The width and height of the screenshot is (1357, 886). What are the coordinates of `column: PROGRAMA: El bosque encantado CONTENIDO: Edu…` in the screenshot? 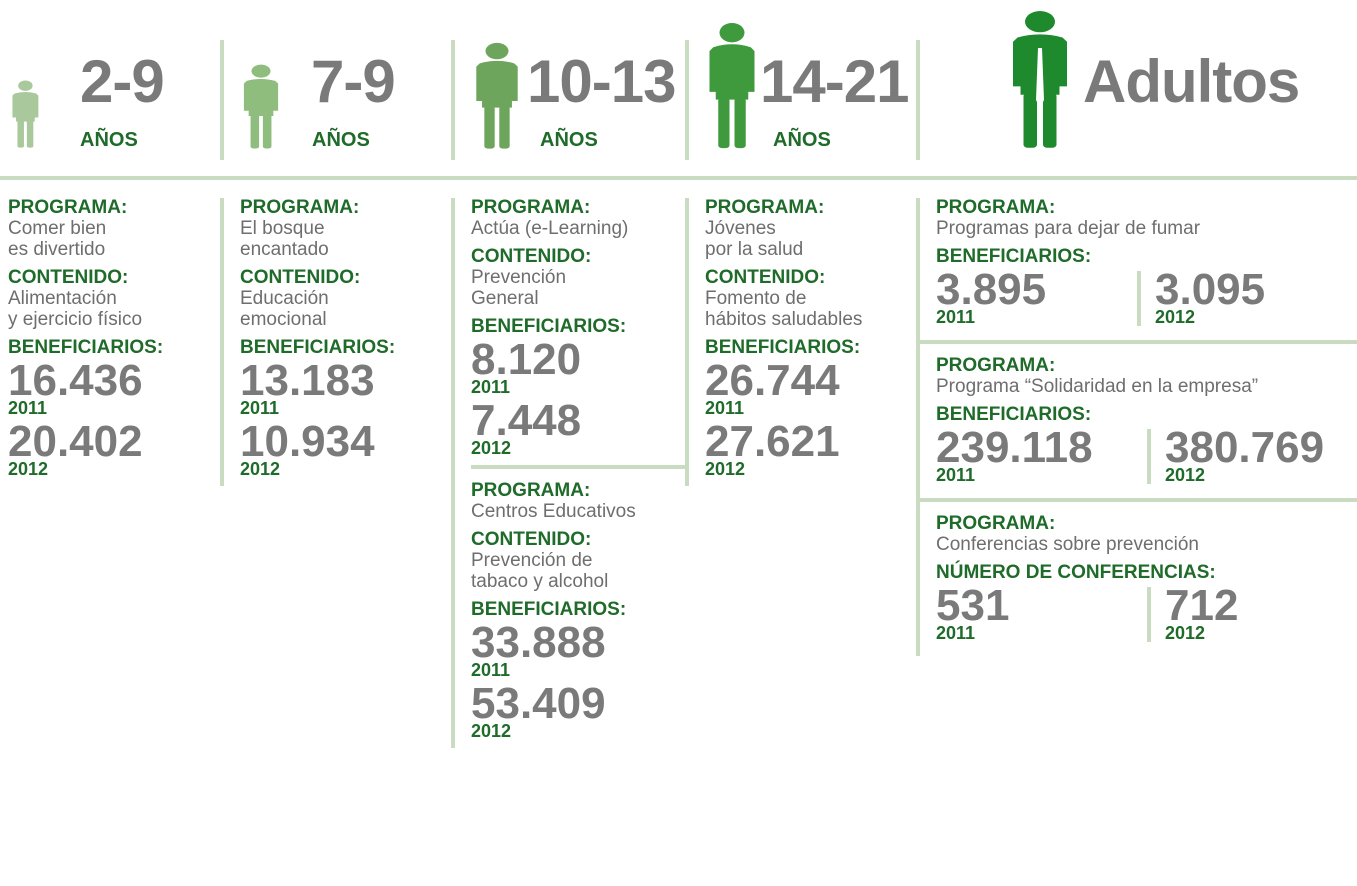 It's located at (332, 342).